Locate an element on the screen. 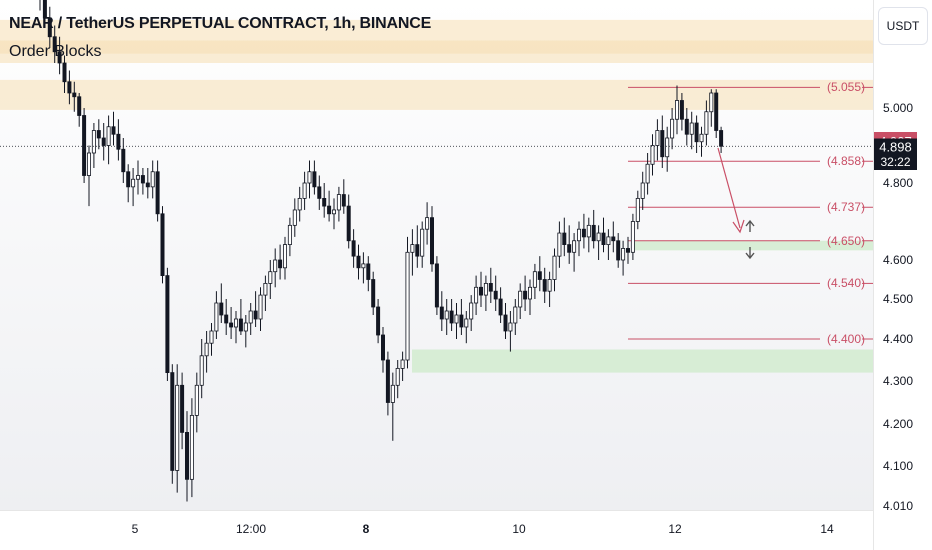 This screenshot has height=550, width=932. level-label-4: (4.540) is located at coordinates (846, 283).